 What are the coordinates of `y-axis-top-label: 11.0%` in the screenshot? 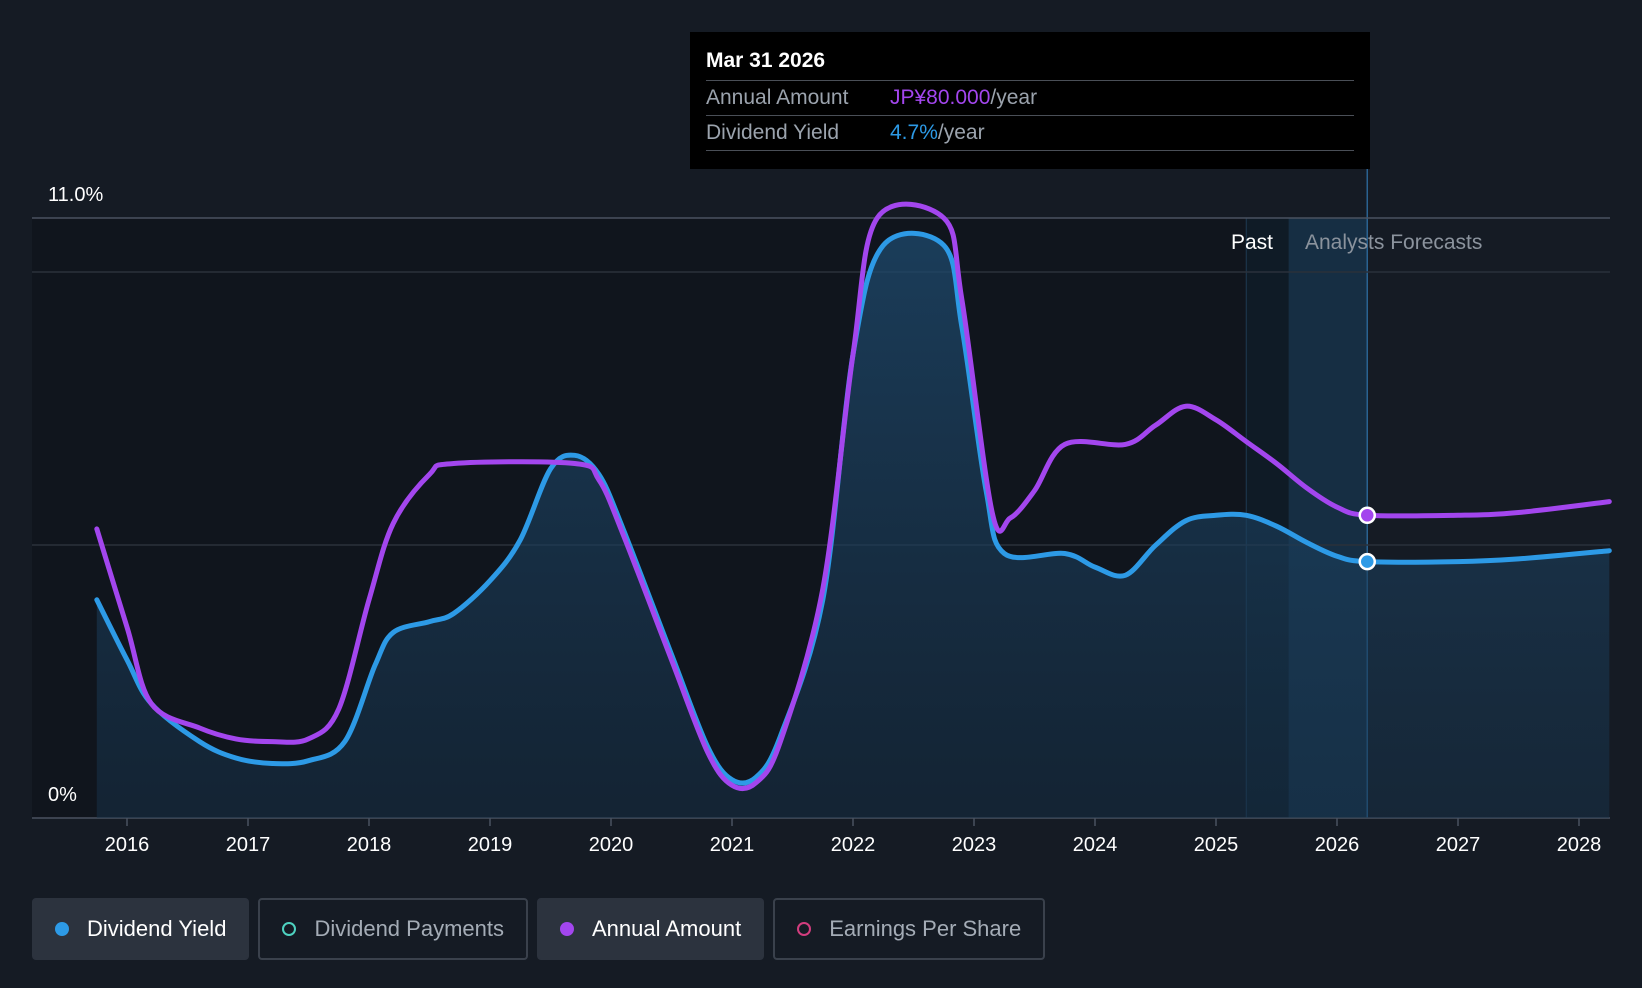 It's located at (75, 195).